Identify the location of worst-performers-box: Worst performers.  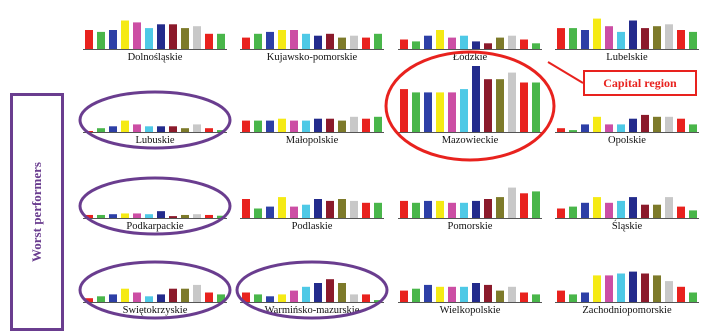
(37, 212).